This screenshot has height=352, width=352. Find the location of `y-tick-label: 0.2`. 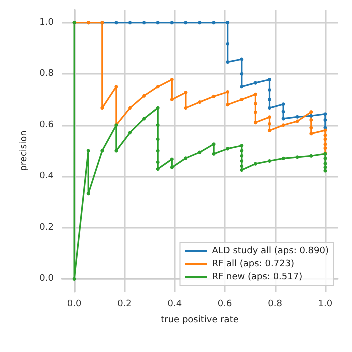

y-tick-label: 0.2 is located at coordinates (47, 227).